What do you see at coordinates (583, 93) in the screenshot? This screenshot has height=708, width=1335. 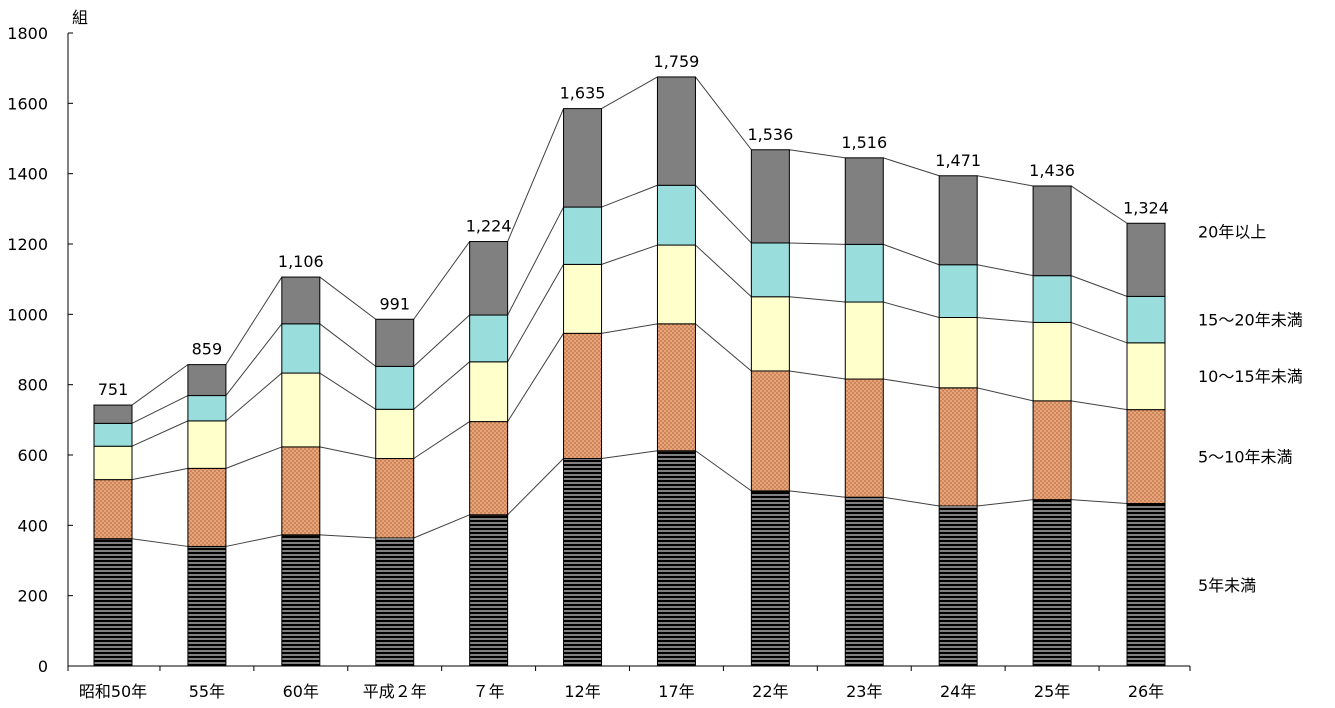 I see `total-value-label: 1,635` at bounding box center [583, 93].